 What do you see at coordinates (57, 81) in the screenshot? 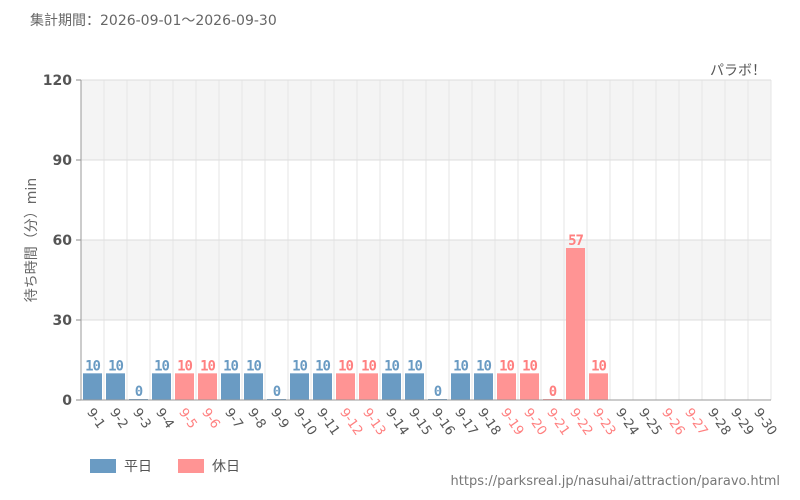
I see `y-tick-label: 120` at bounding box center [57, 81].